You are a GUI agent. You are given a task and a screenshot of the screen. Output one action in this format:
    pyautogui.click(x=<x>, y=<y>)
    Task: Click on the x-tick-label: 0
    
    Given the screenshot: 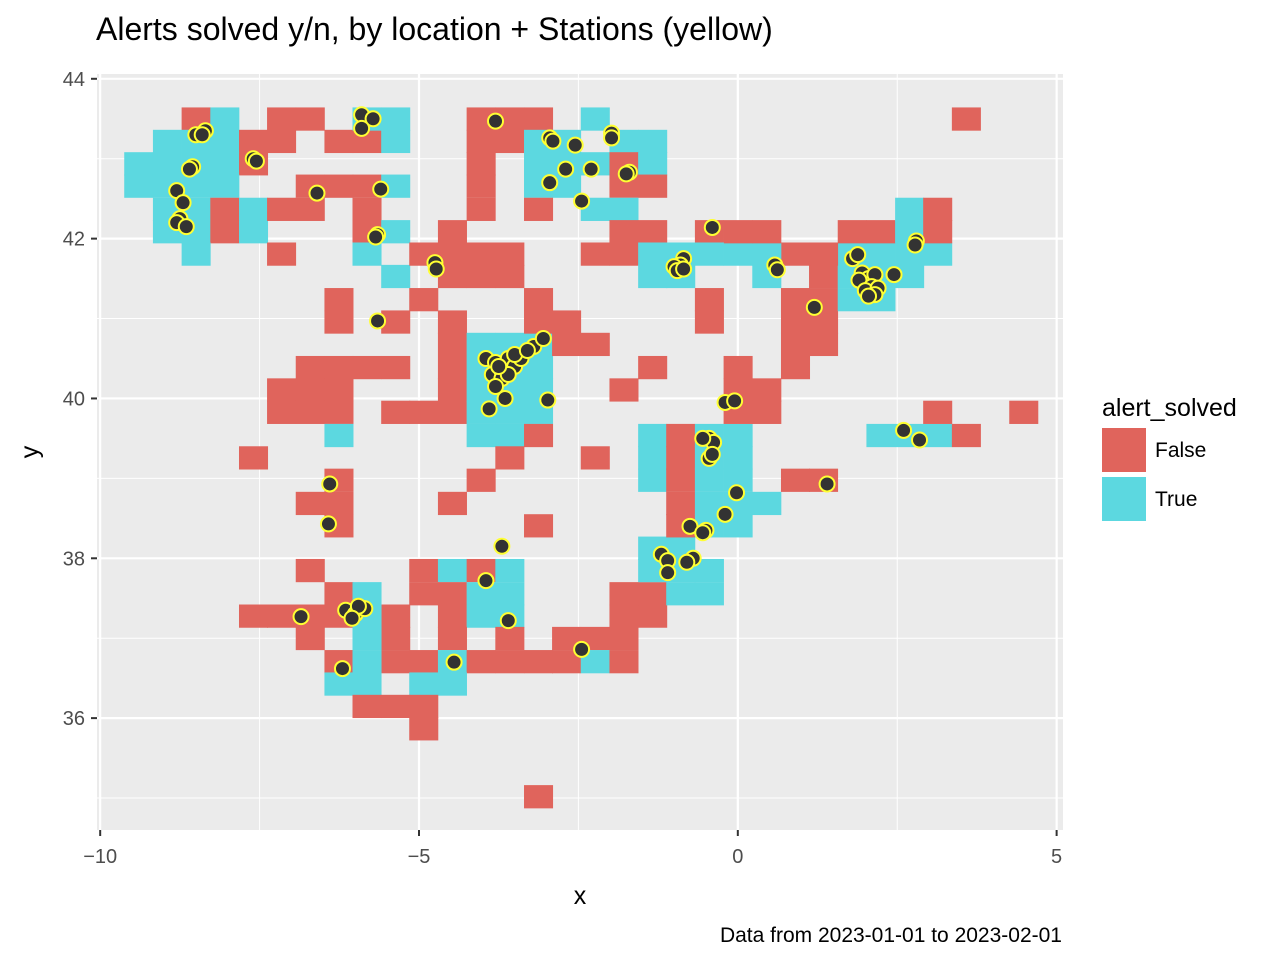 What is the action you would take?
    pyautogui.click(x=737, y=857)
    